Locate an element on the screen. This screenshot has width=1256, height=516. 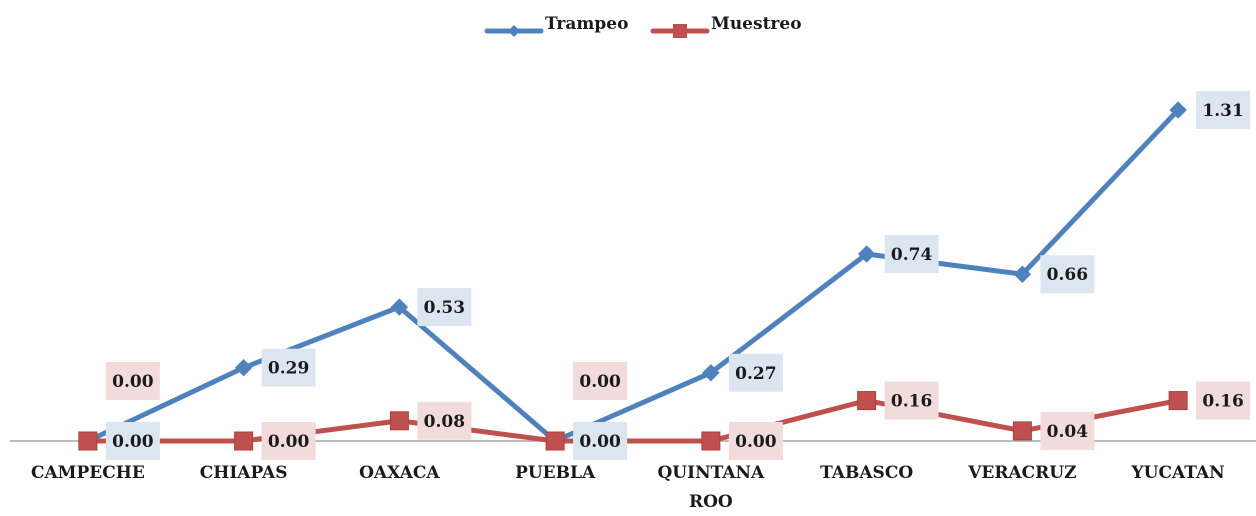
data-label: 0.74 is located at coordinates (911, 254).